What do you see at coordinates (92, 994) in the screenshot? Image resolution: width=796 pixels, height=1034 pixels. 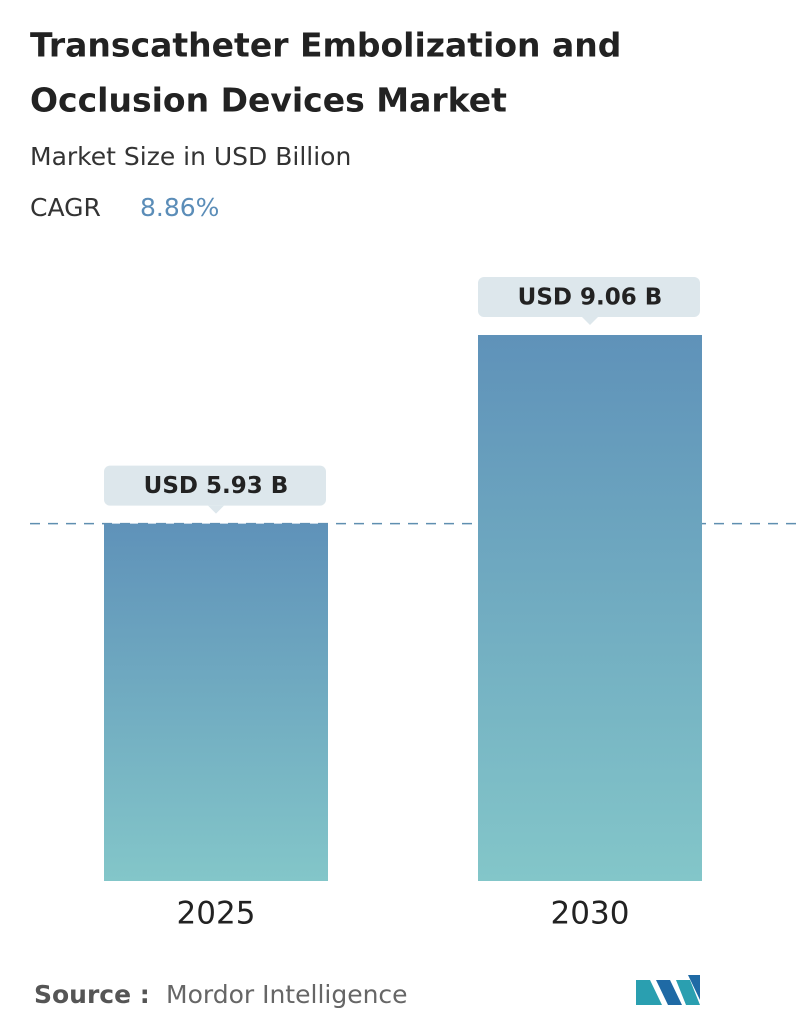 I see `source-label: Source :` at bounding box center [92, 994].